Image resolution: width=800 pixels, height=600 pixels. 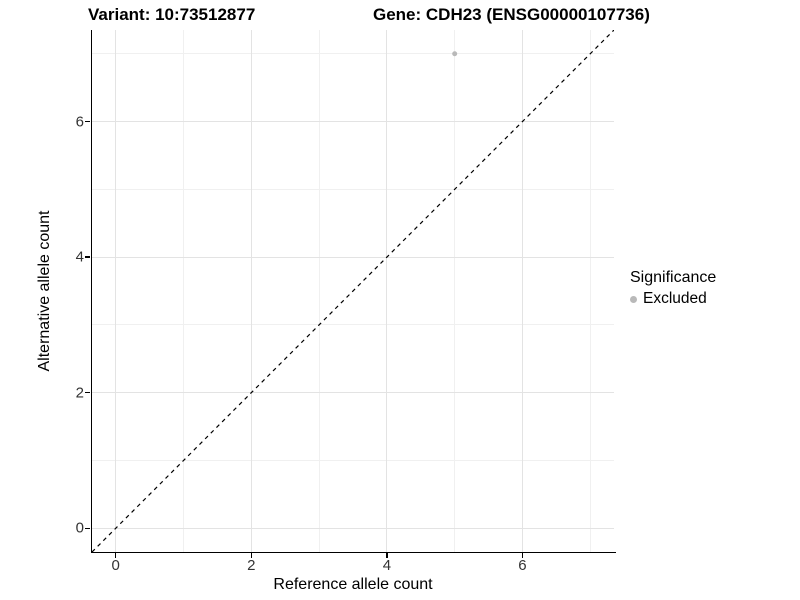 I want to click on x-axis-title: Reference allele count, so click(x=353, y=584).